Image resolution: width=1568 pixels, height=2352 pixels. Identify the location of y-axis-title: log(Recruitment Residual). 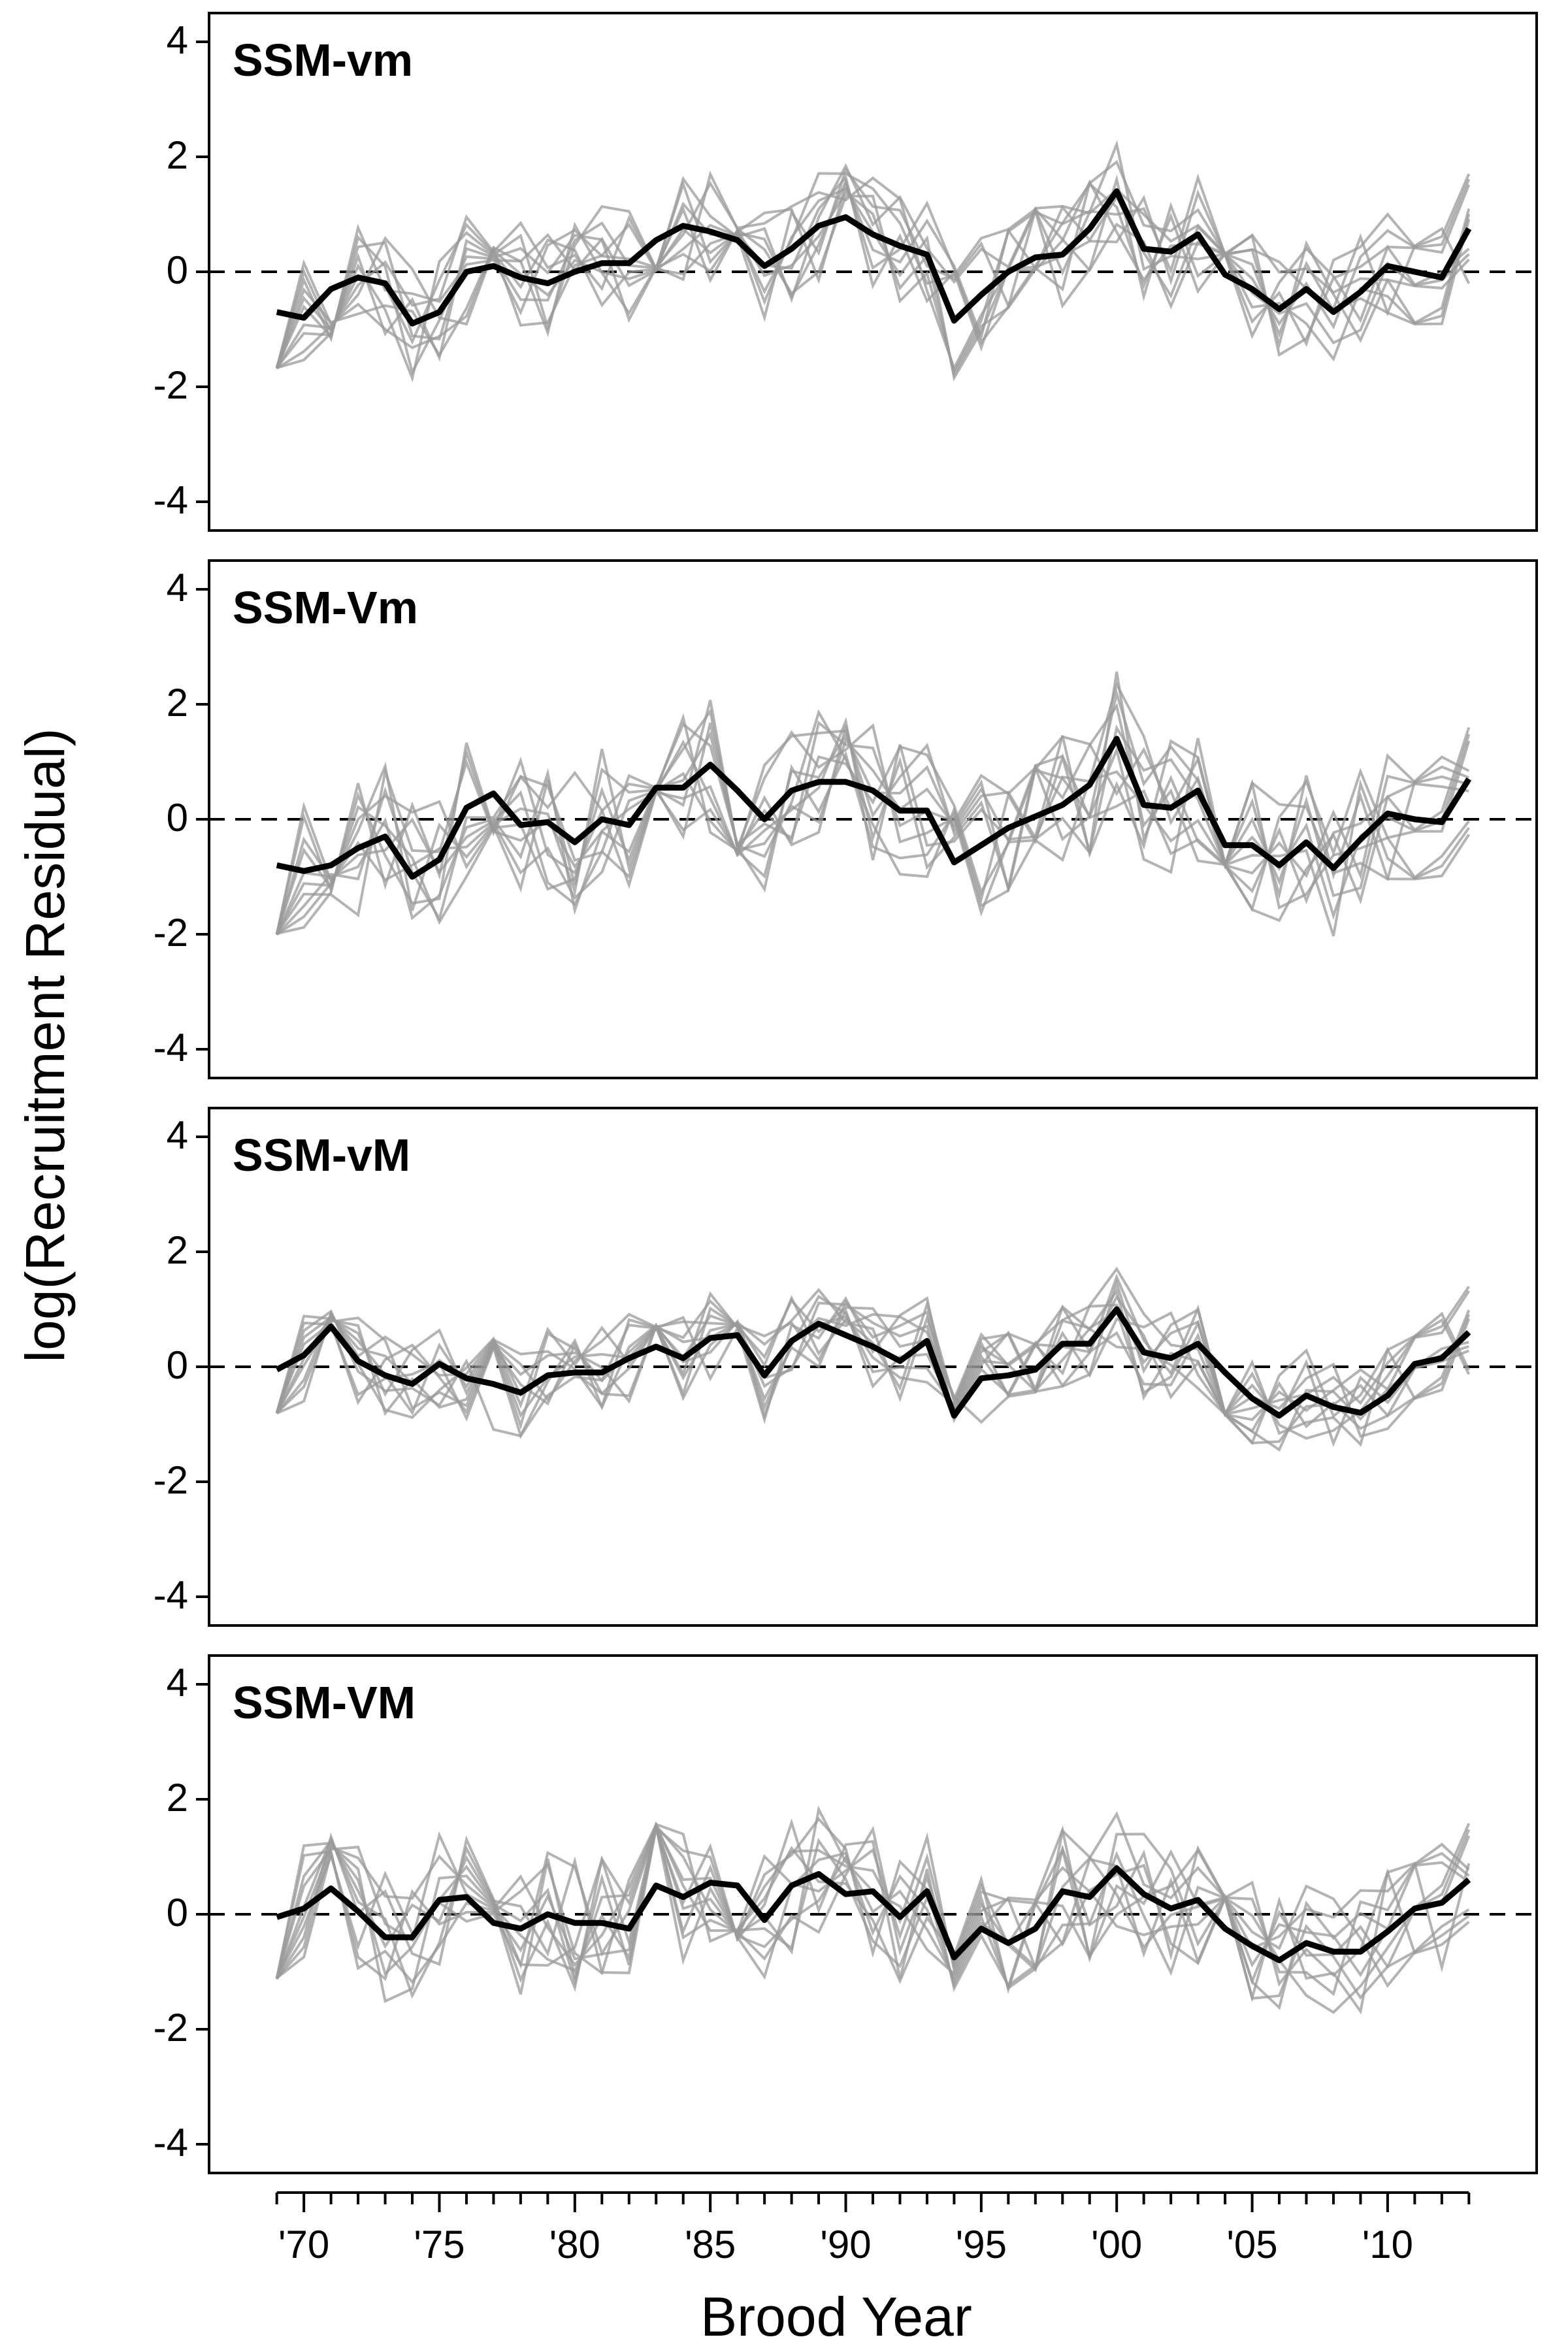
(45, 1045).